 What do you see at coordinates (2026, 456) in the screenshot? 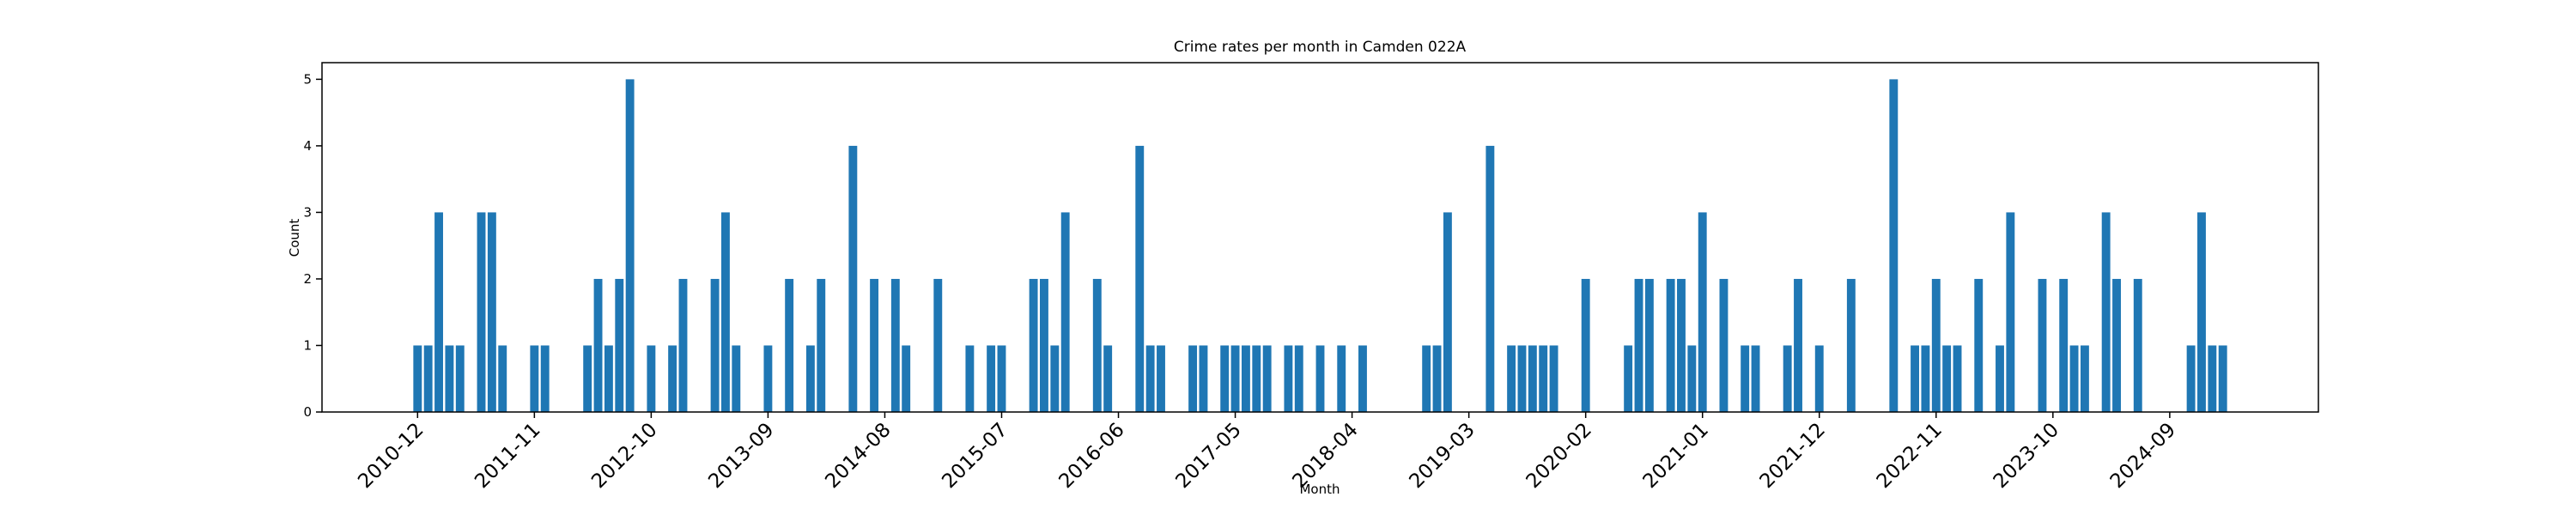
I see `x-tick-label: 2023-10` at bounding box center [2026, 456].